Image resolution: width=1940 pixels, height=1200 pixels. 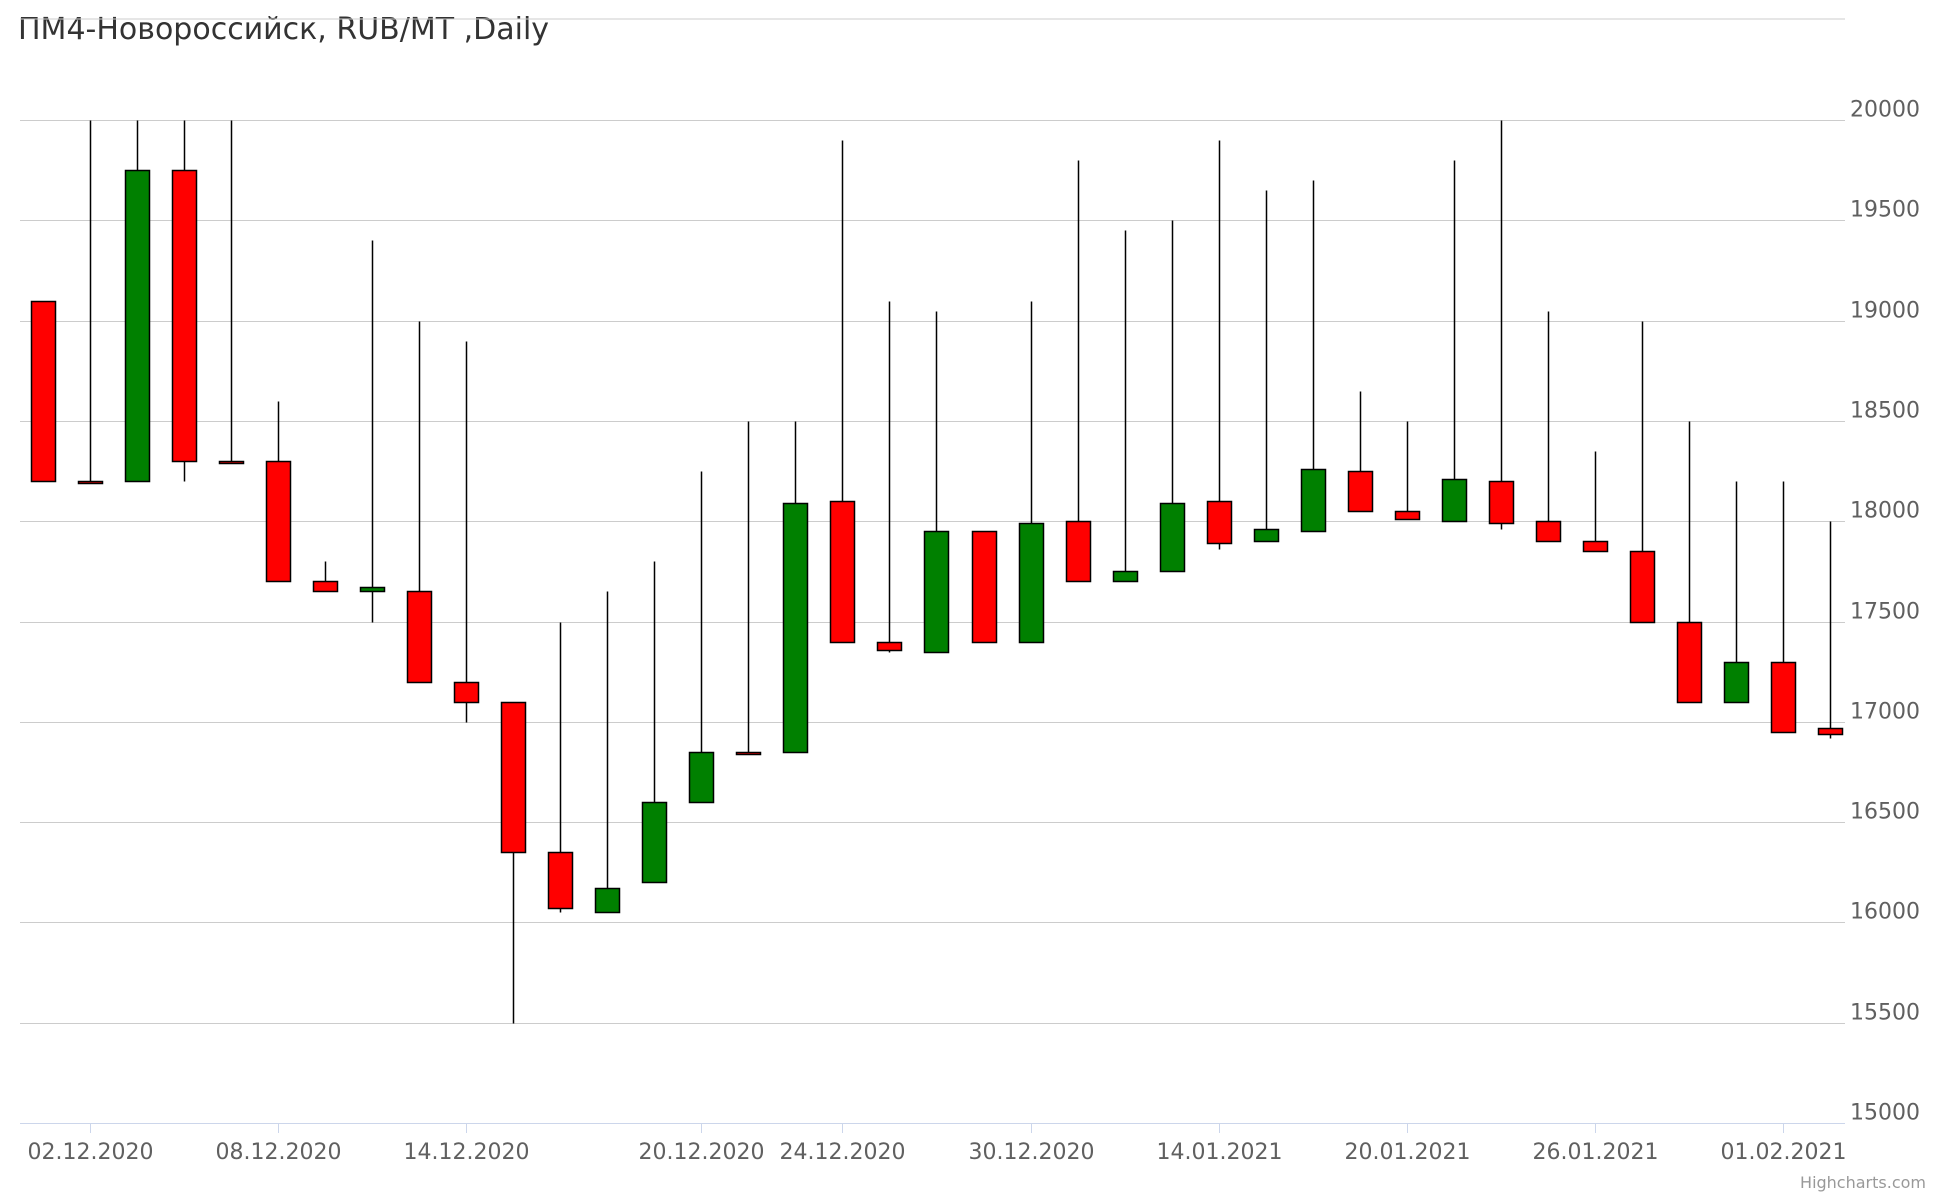 What do you see at coordinates (1885, 712) in the screenshot?
I see `y-tick-label: 17000` at bounding box center [1885, 712].